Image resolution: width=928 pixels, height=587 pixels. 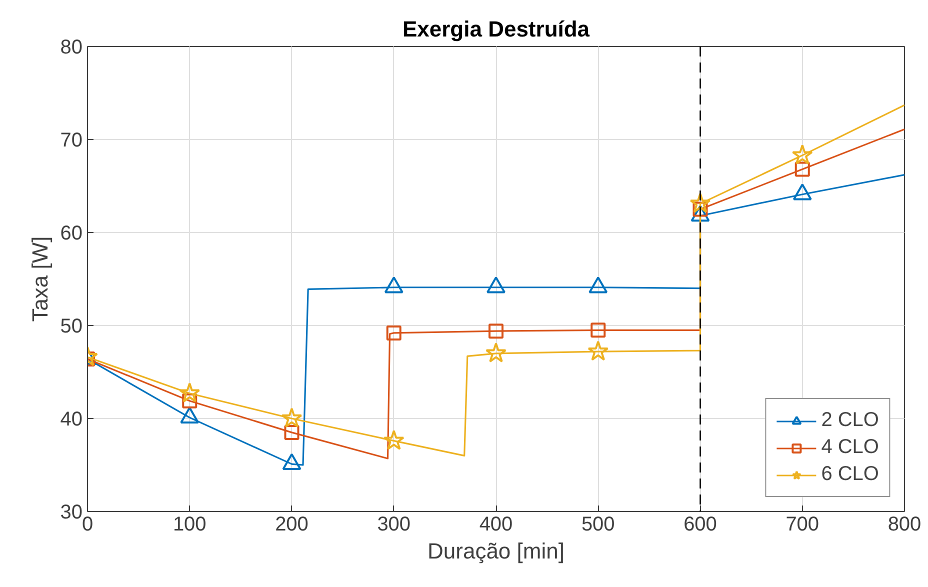 I want to click on chart-title: Exergia Destruída, so click(x=496, y=29).